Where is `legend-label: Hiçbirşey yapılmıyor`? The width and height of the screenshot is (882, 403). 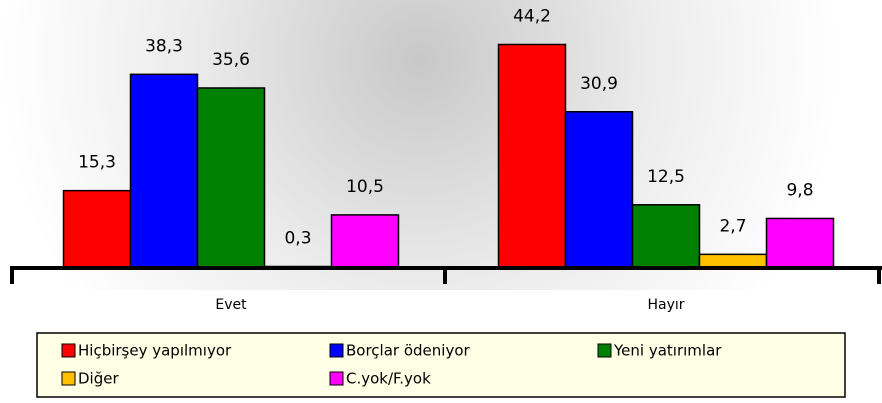 legend-label: Hiçbirşey yapılmıyor is located at coordinates (155, 351).